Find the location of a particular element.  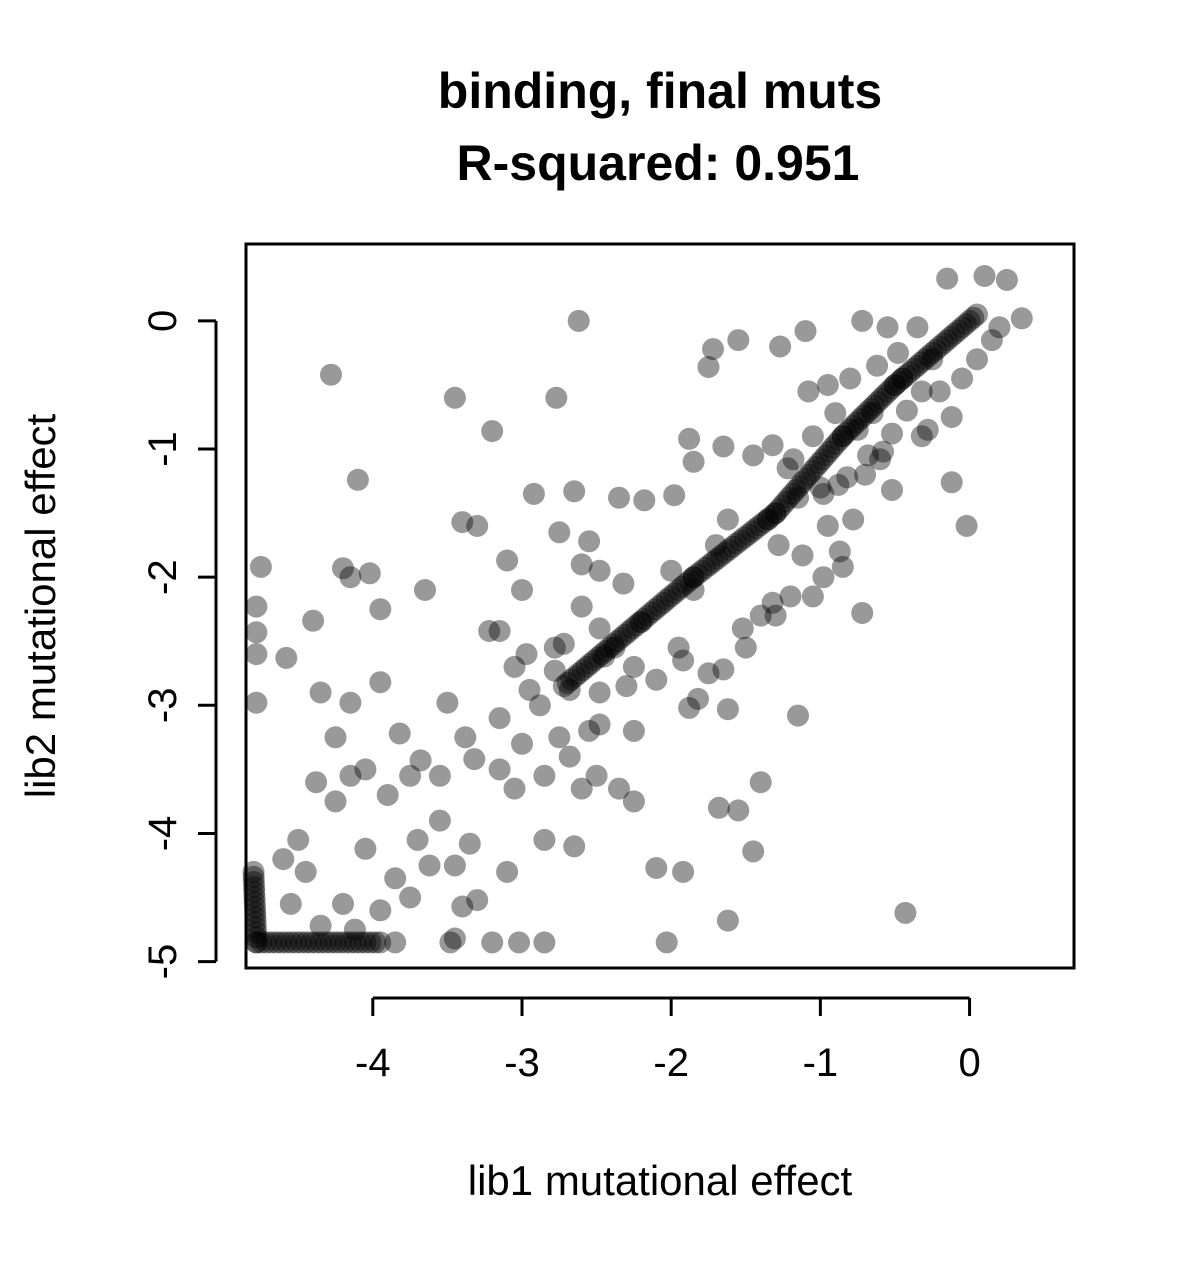

y-tick-label: -2 is located at coordinates (163, 577).